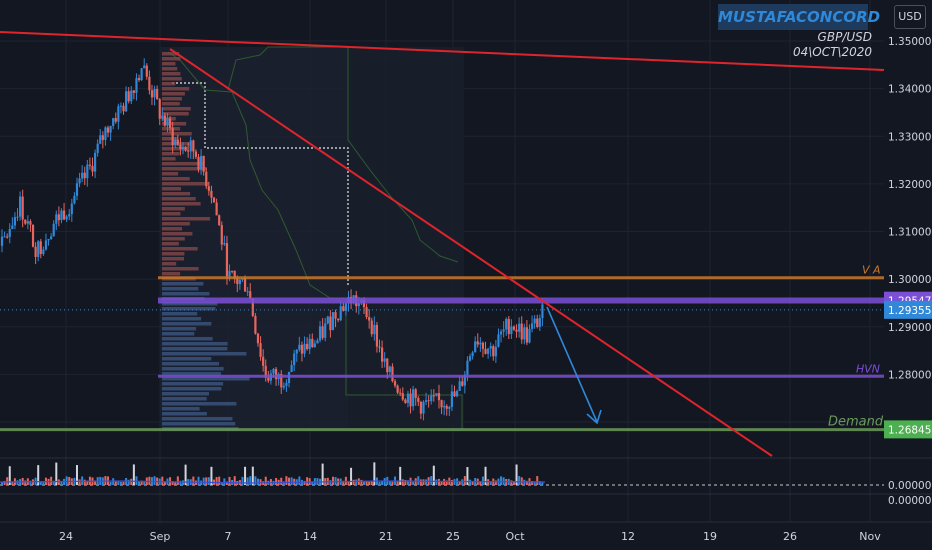 Image resolution: width=932 pixels, height=550 pixels. Describe the element at coordinates (466, 532) in the screenshot. I see `time-axis: 24 Sep 7 14 21 25 Oct 12 19 26 Nov` at that location.